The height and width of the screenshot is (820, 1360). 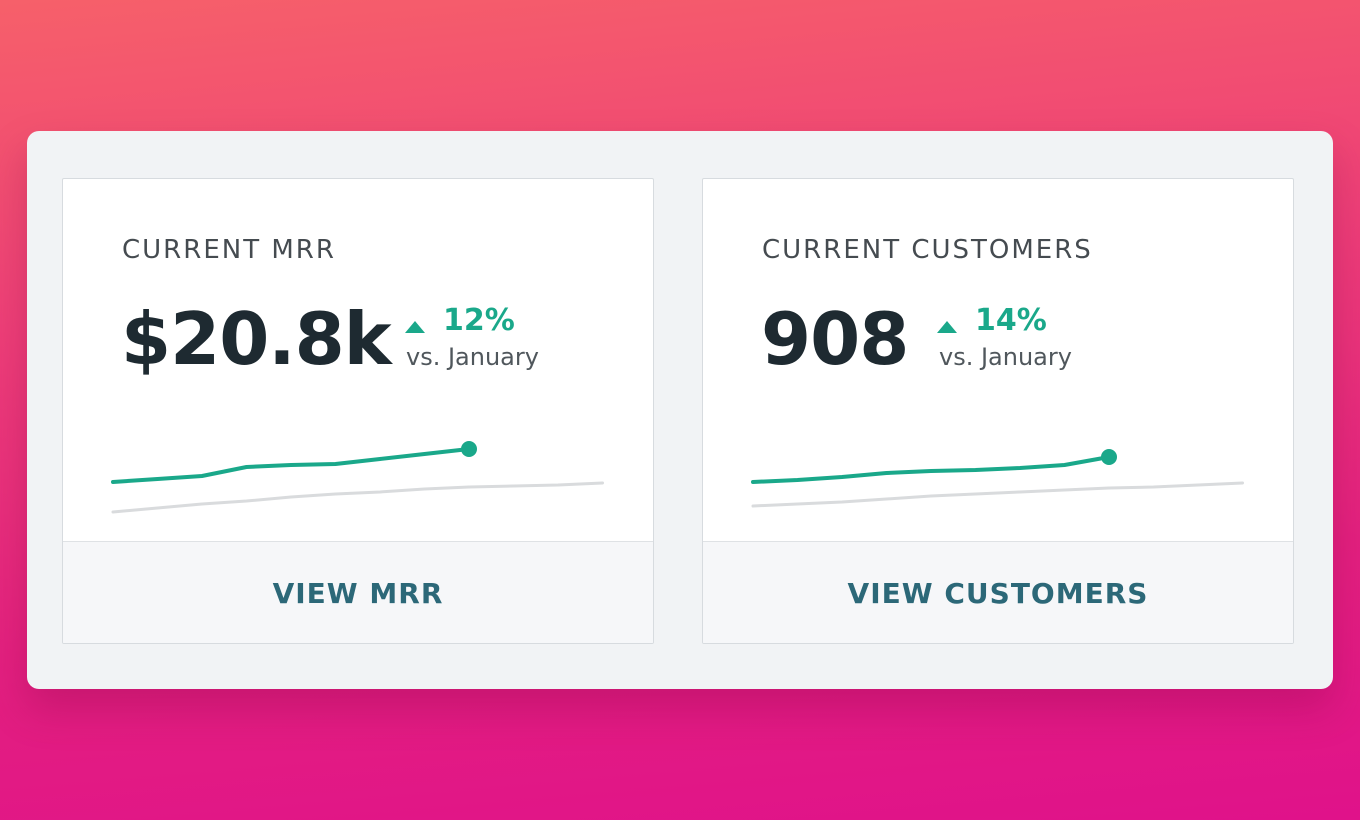 What do you see at coordinates (256, 339) in the screenshot?
I see `metric-value: $20.8k` at bounding box center [256, 339].